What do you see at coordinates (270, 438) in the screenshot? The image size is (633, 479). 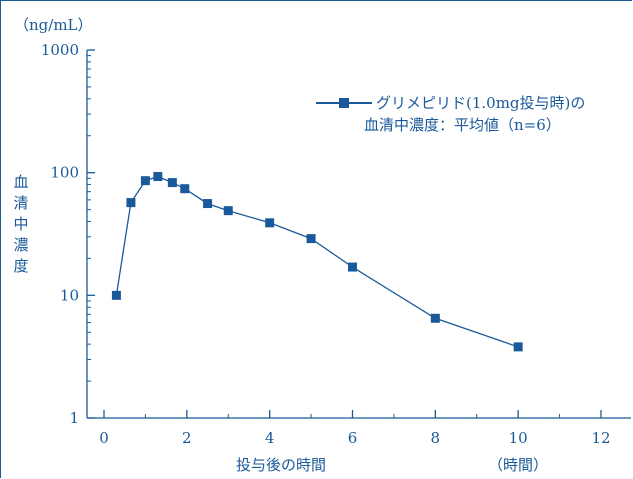 I see `x-tick-label: 4` at bounding box center [270, 438].